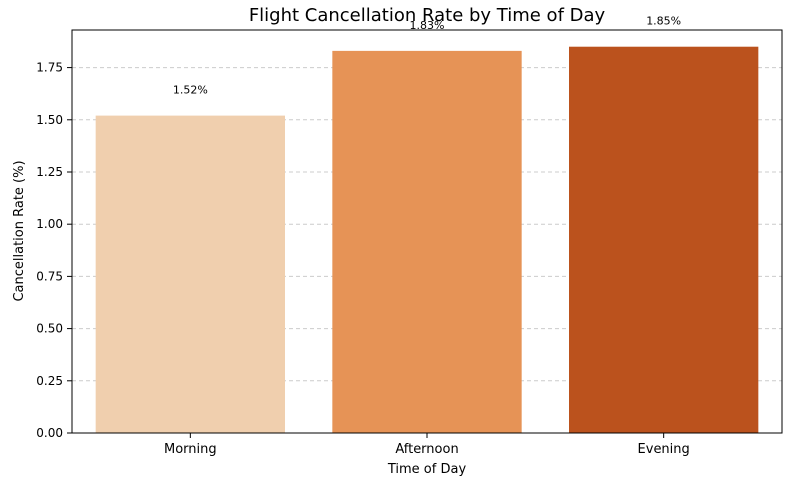 Image resolution: width=801 pixels, height=491 pixels. I want to click on y-tick-label: 0.25, so click(49, 381).